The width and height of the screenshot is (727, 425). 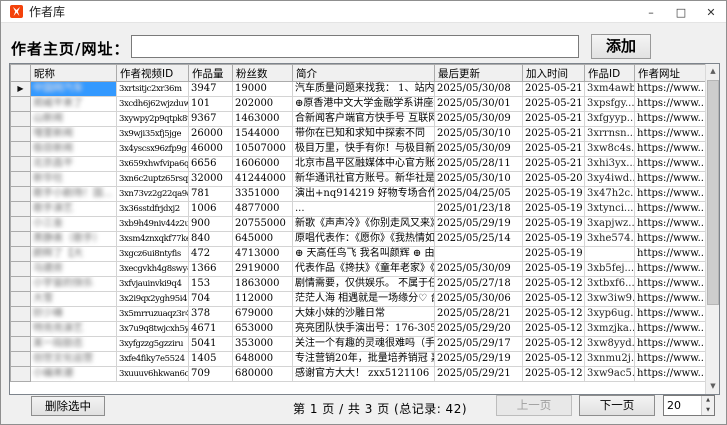 What do you see at coordinates (73, 314) in the screenshot?
I see `cell-nickname: 妙少峰` at bounding box center [73, 314].